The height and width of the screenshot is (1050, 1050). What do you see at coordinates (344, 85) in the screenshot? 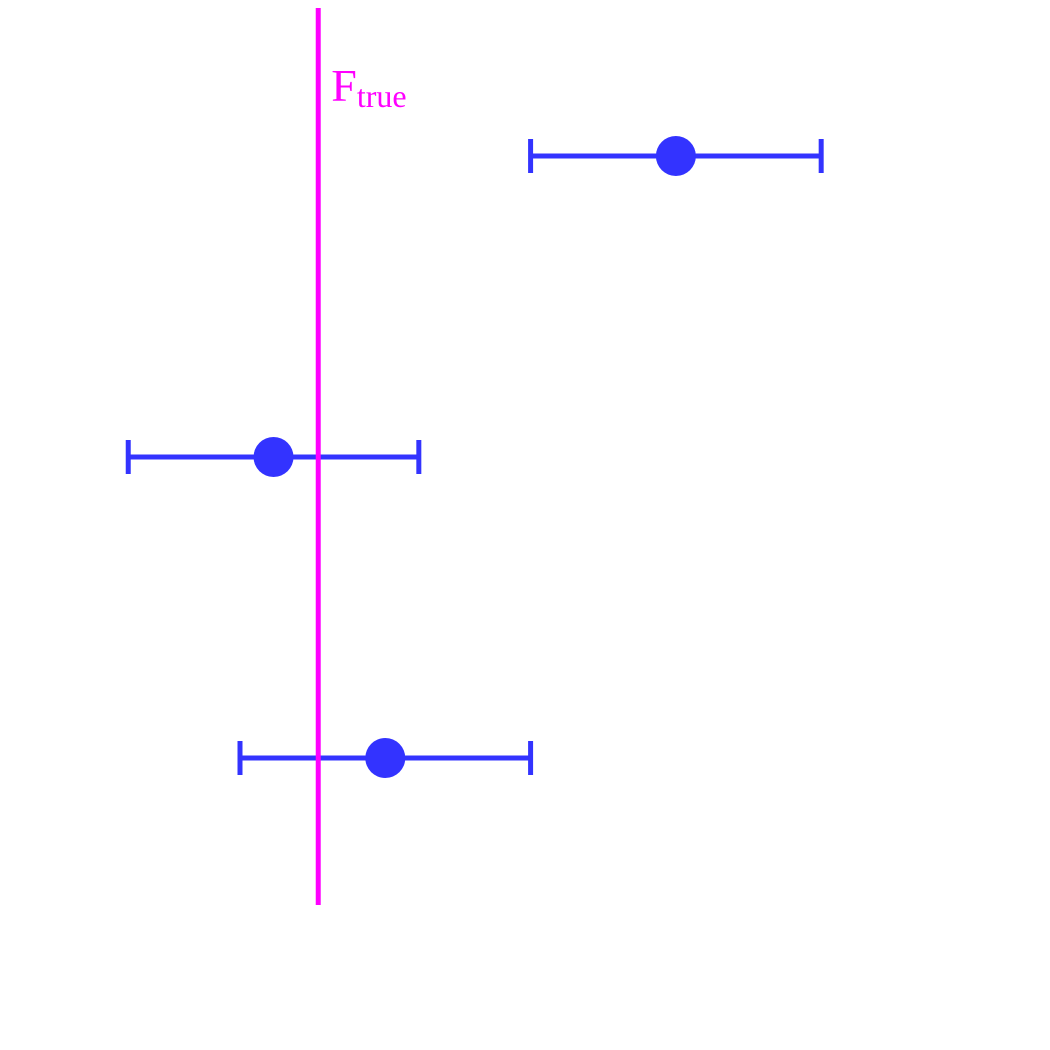
I see `reference-label-main: F` at bounding box center [344, 85].